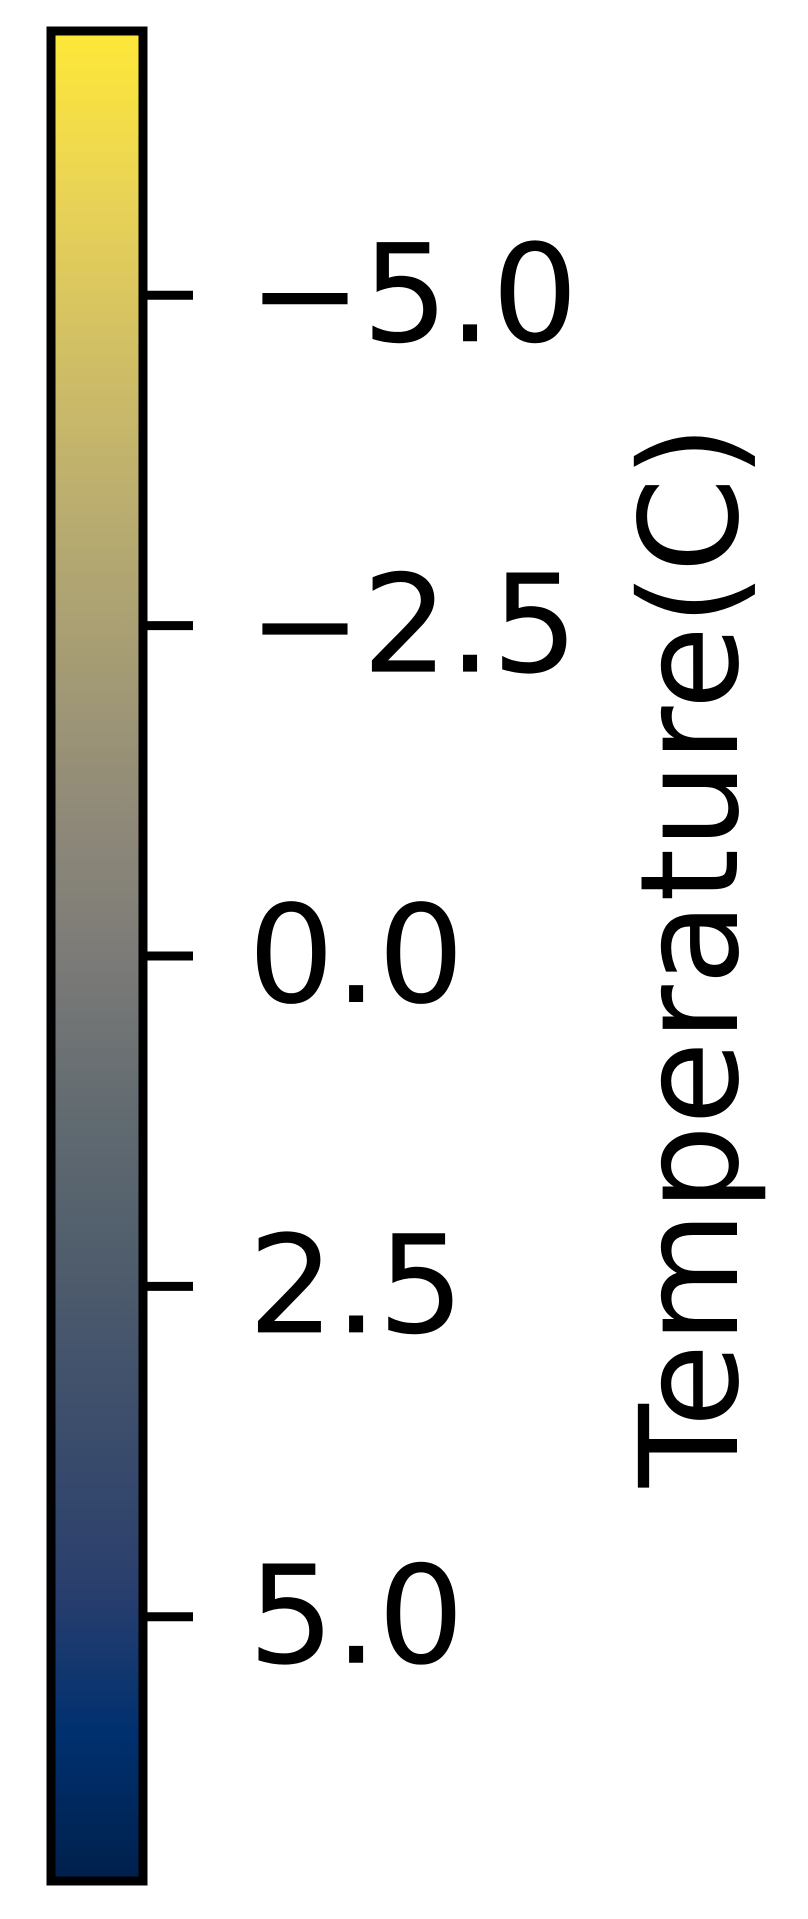  I want to click on colorbar-tick-label: −2.5, so click(413, 626).